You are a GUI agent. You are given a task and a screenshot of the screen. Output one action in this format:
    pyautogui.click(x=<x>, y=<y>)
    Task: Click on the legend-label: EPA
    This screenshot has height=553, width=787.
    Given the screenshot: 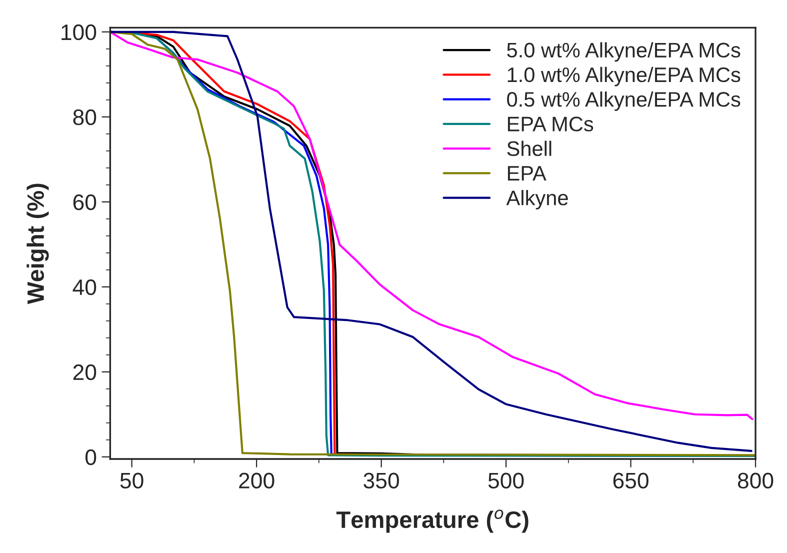 What is the action you would take?
    pyautogui.click(x=527, y=173)
    